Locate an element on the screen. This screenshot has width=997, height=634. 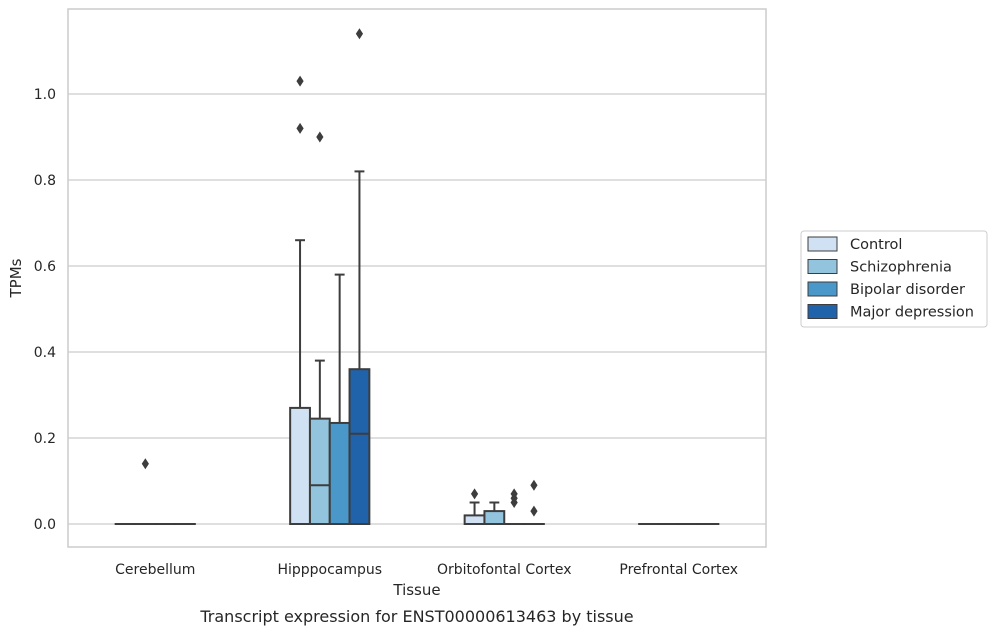
legend-label: Bipolar disorder is located at coordinates (907, 290).